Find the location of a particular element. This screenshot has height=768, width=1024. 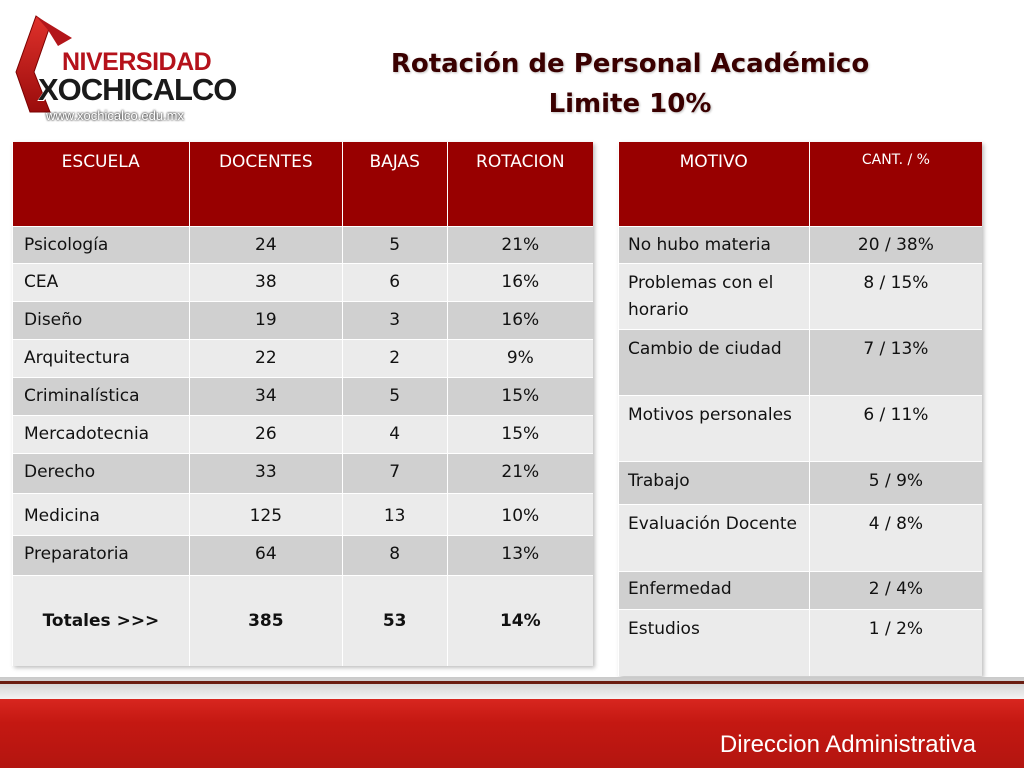

cell-bajas: 6 is located at coordinates (394, 282).